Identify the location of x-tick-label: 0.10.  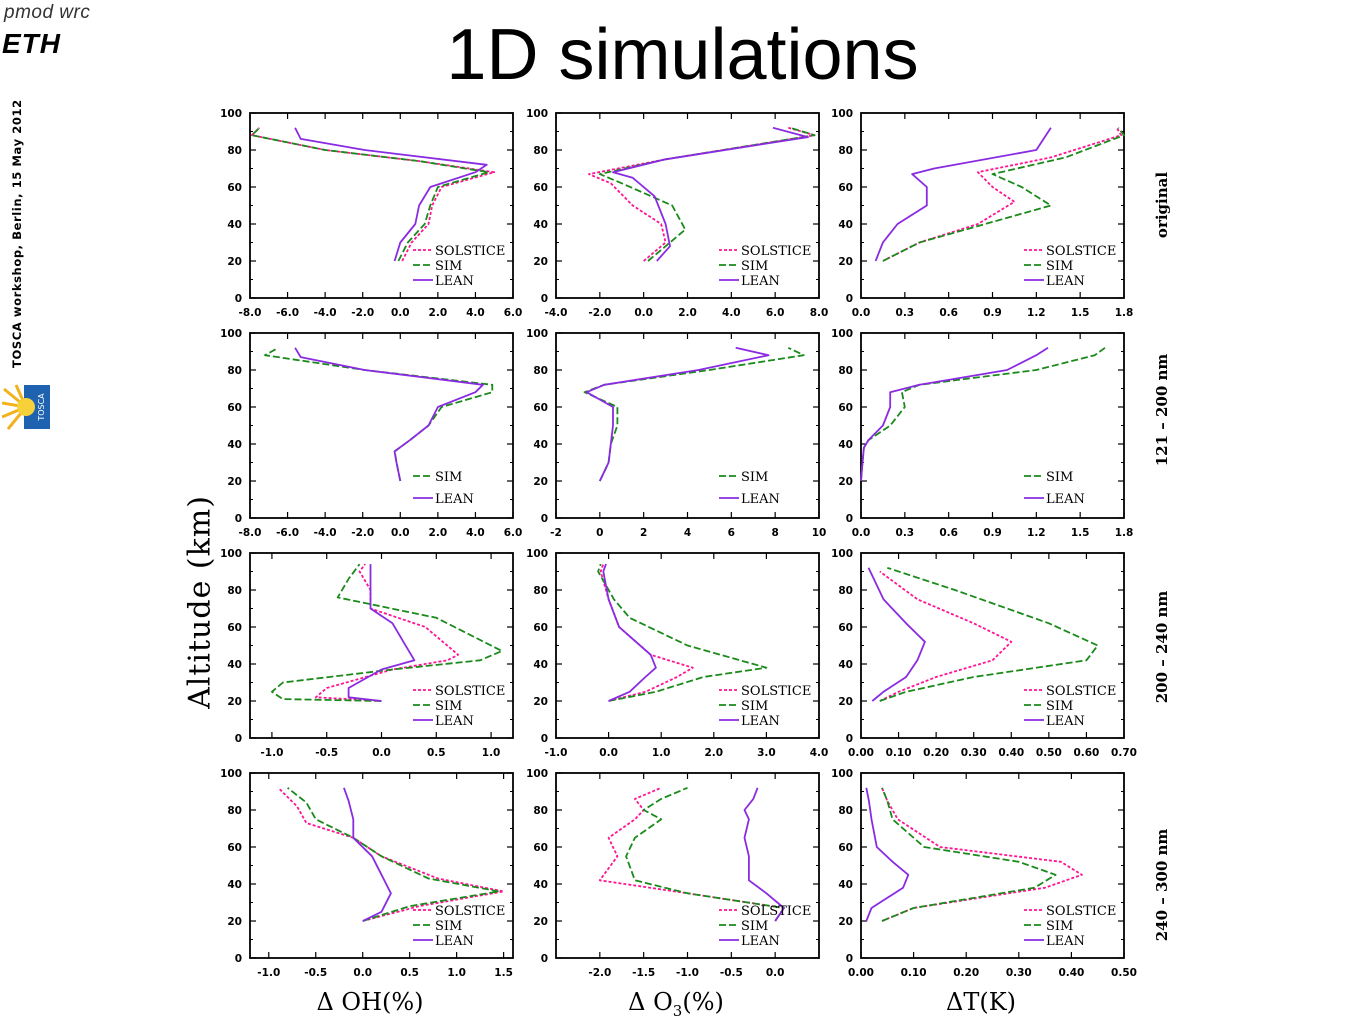
(914, 973).